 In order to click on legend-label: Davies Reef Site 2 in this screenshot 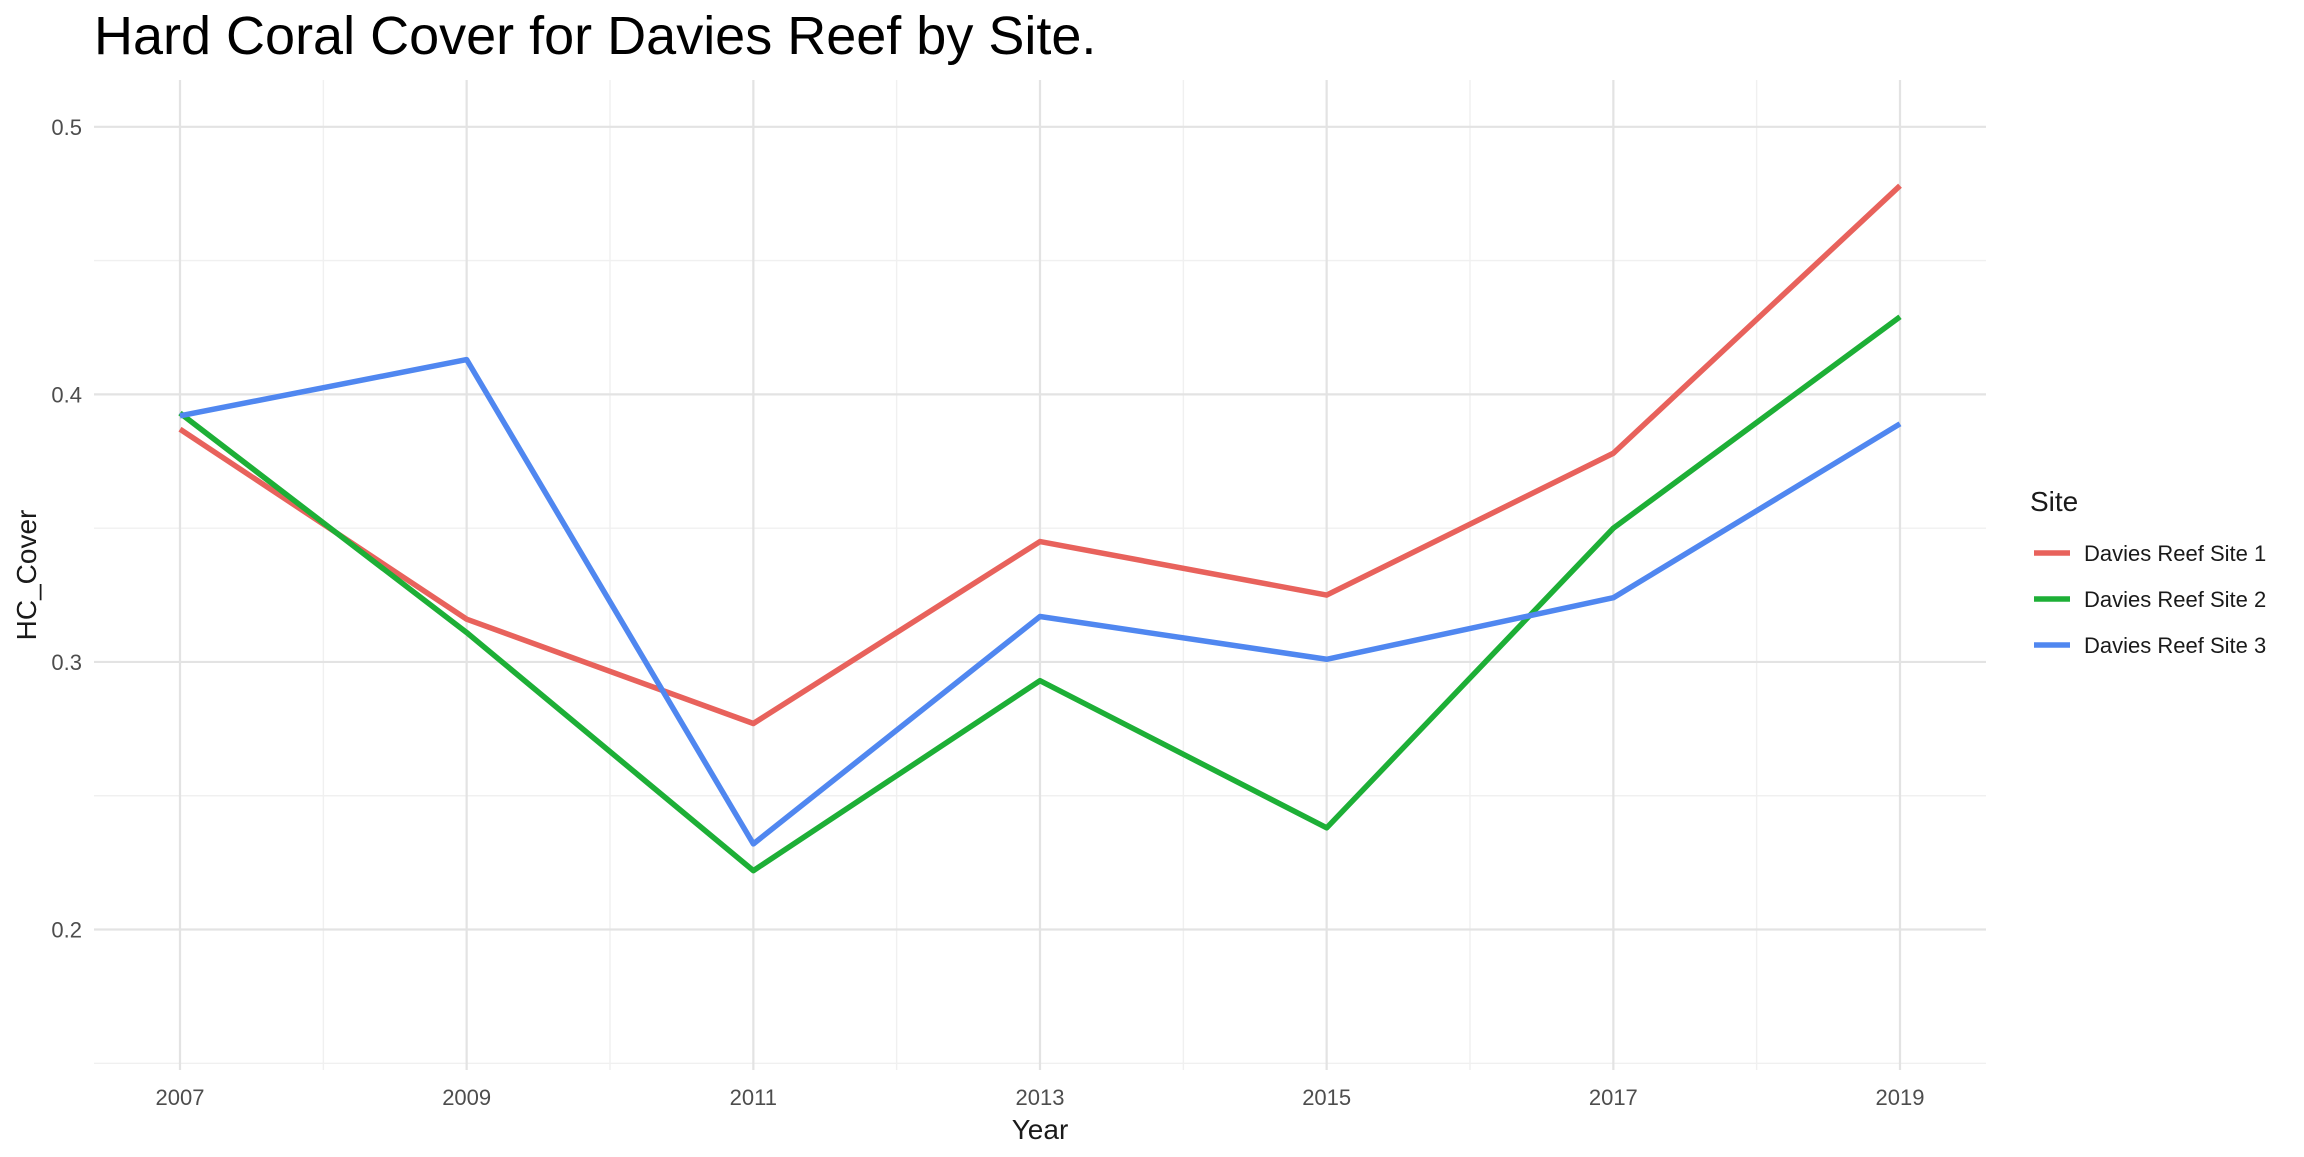, I will do `click(2175, 599)`.